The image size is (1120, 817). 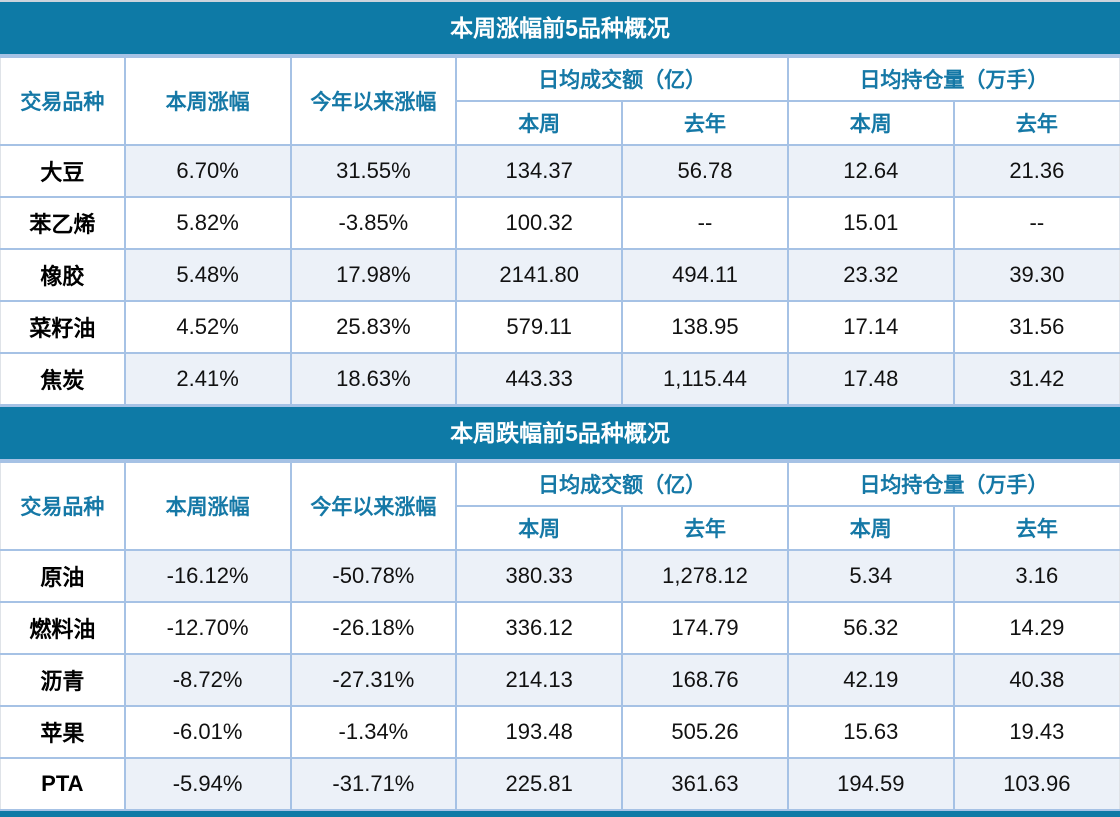 What do you see at coordinates (63, 223) in the screenshot?
I see `product-name-cell: 苯乙烯` at bounding box center [63, 223].